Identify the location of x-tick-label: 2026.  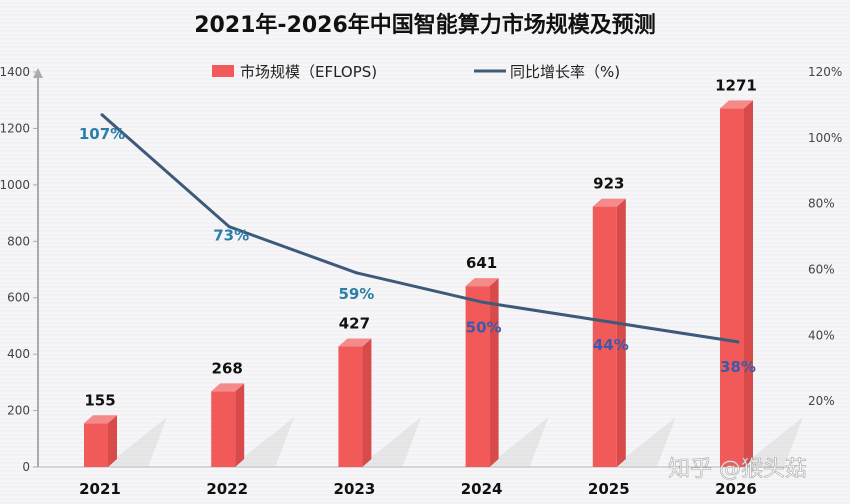
(736, 489).